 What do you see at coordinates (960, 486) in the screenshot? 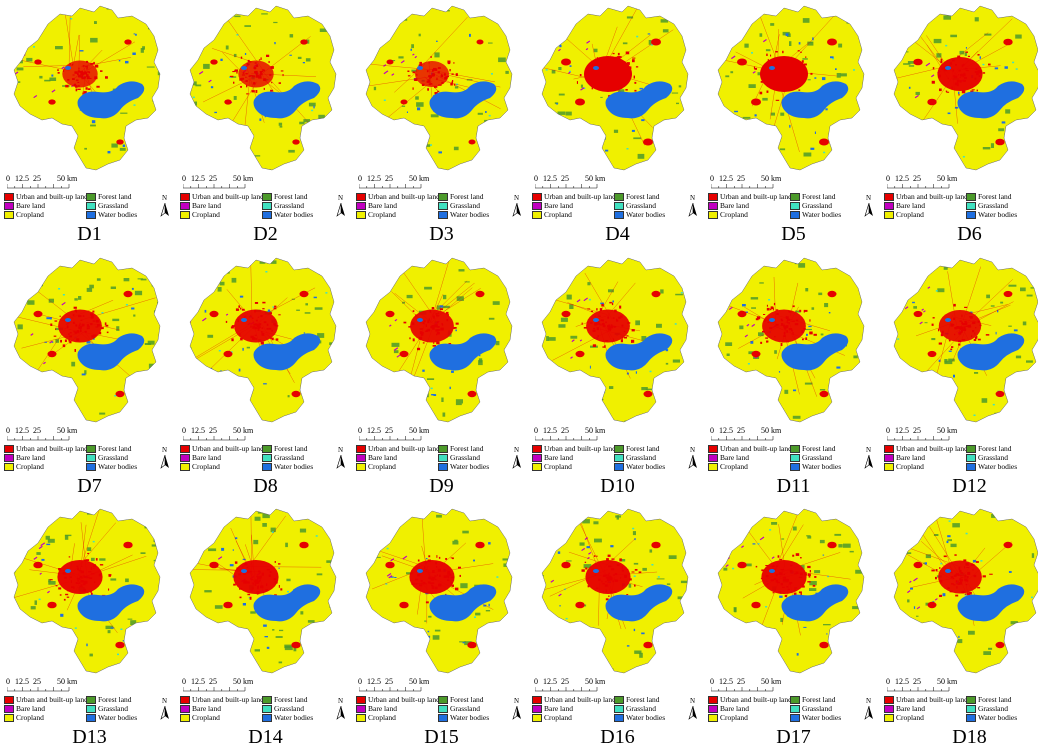
I see `panel-label: D12` at bounding box center [960, 486].